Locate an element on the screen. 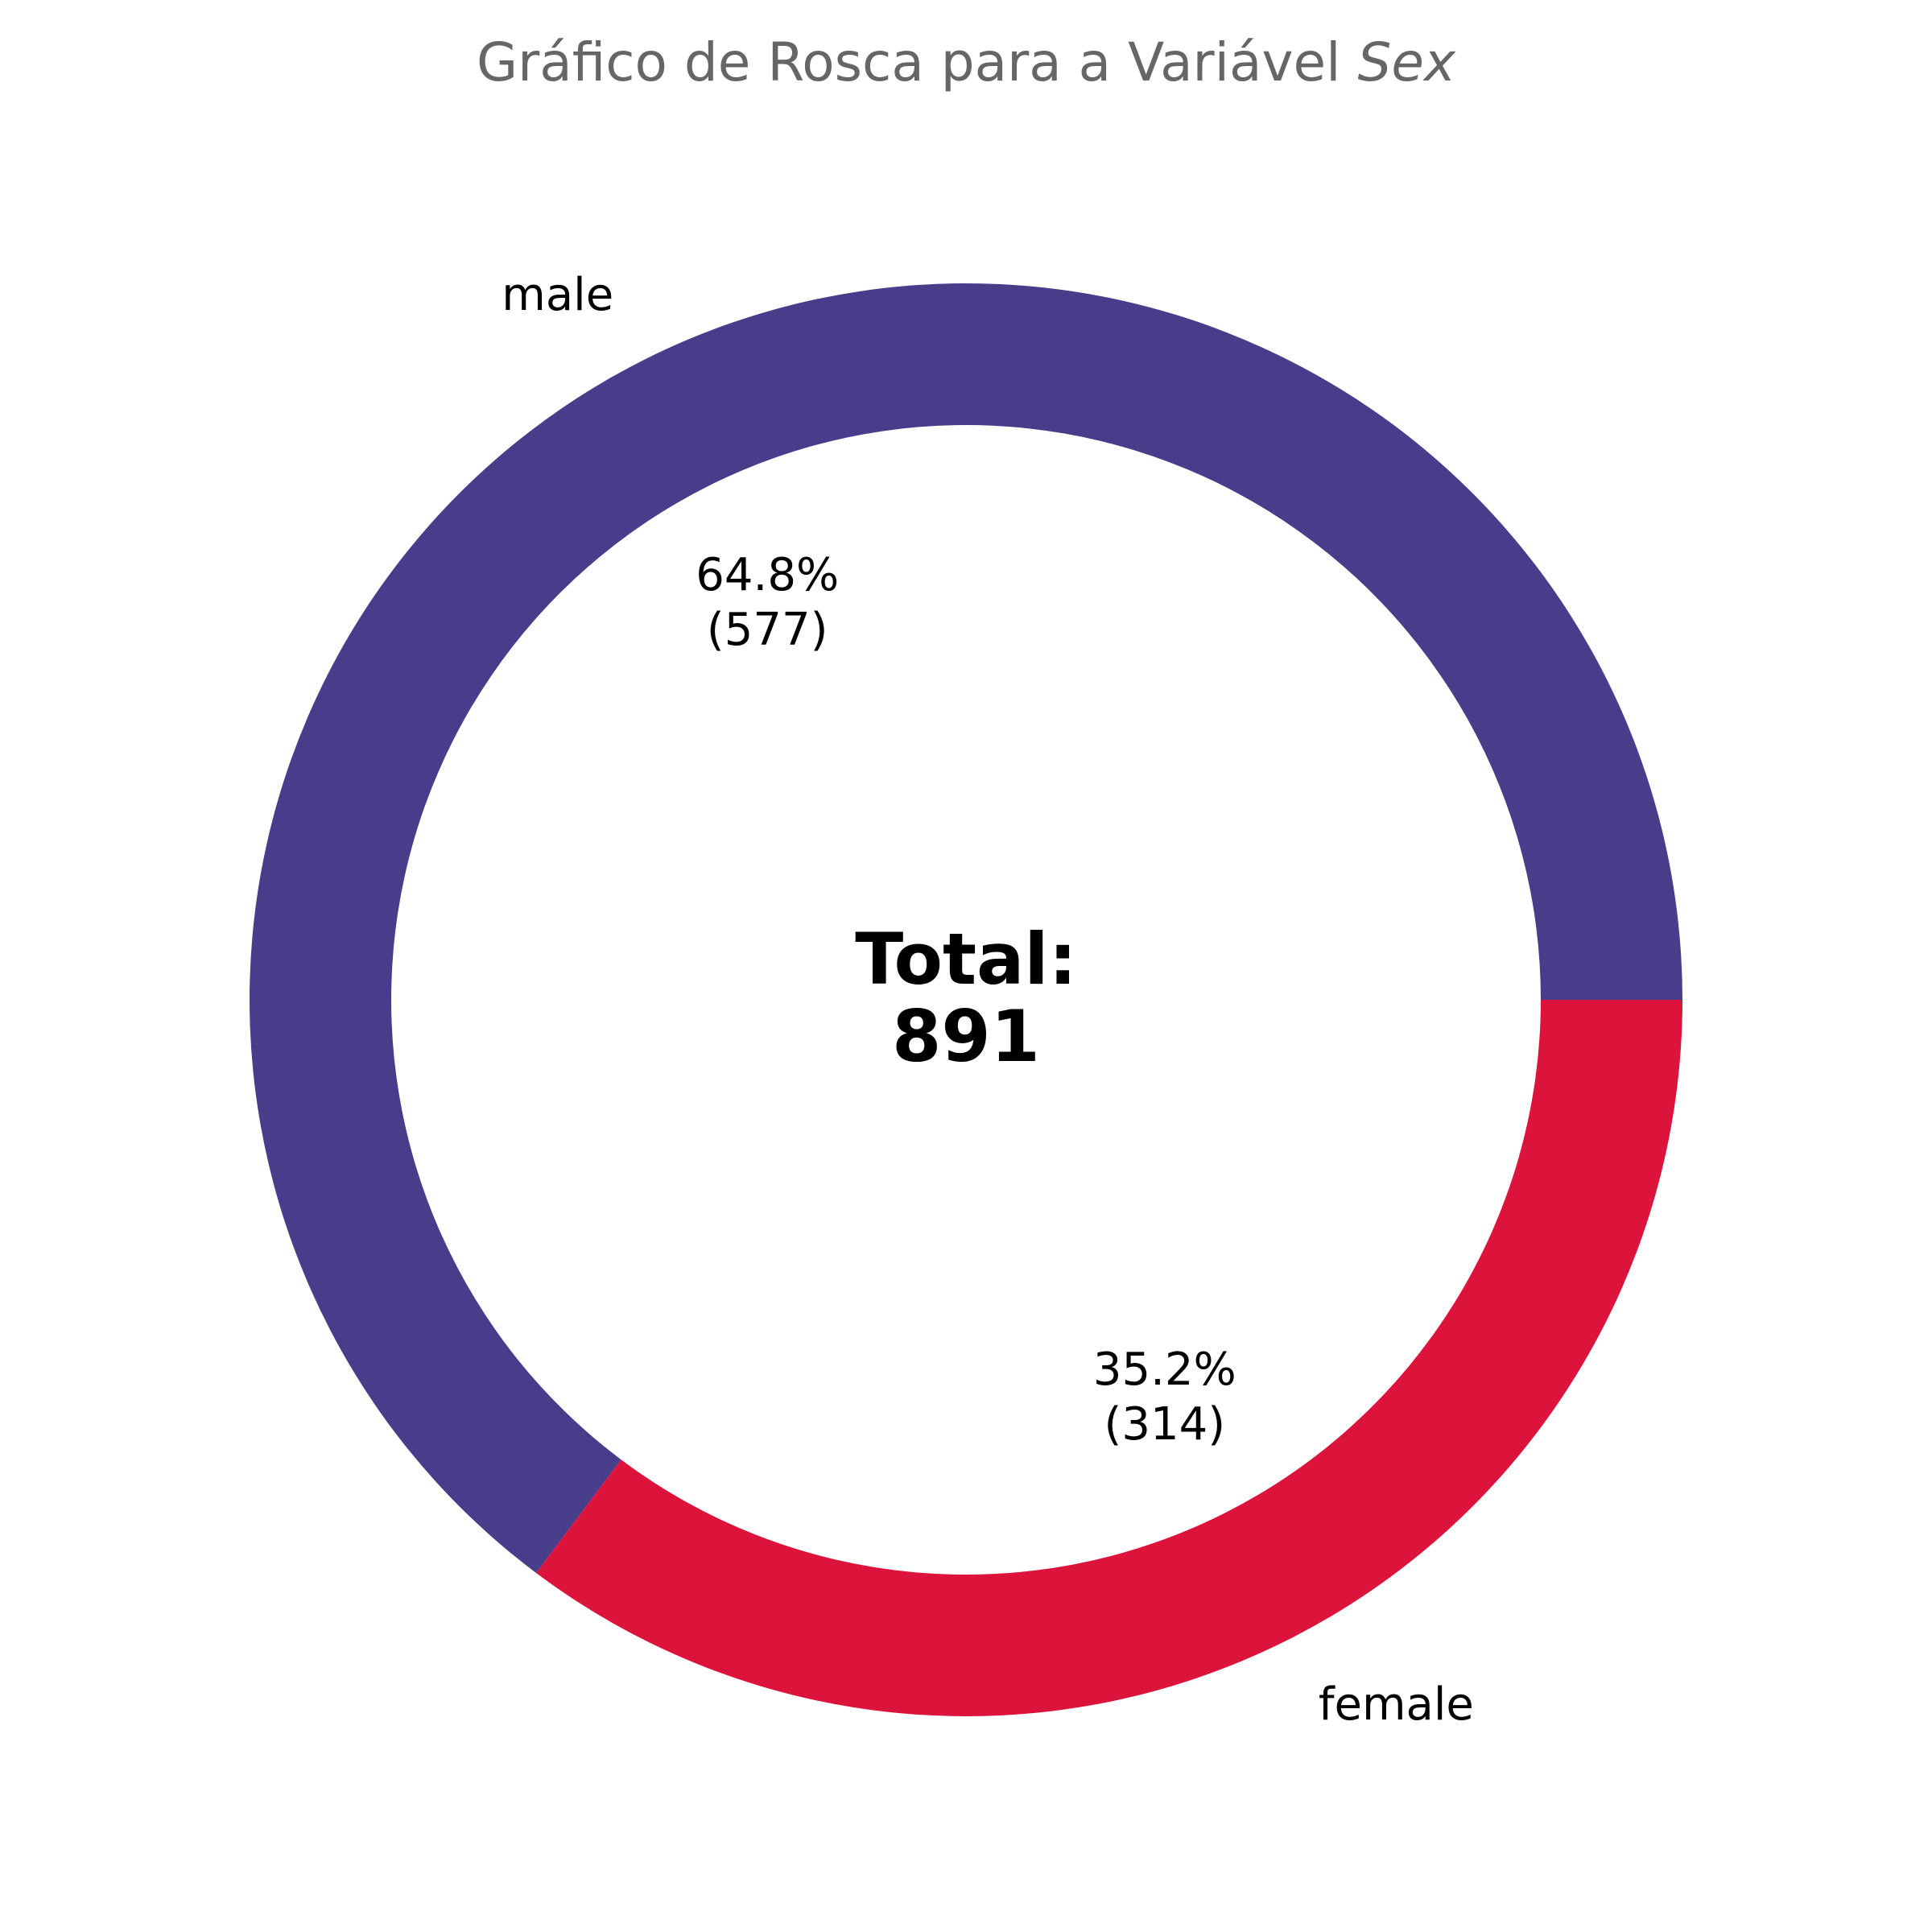  slice-label-male: male is located at coordinates (557, 295).